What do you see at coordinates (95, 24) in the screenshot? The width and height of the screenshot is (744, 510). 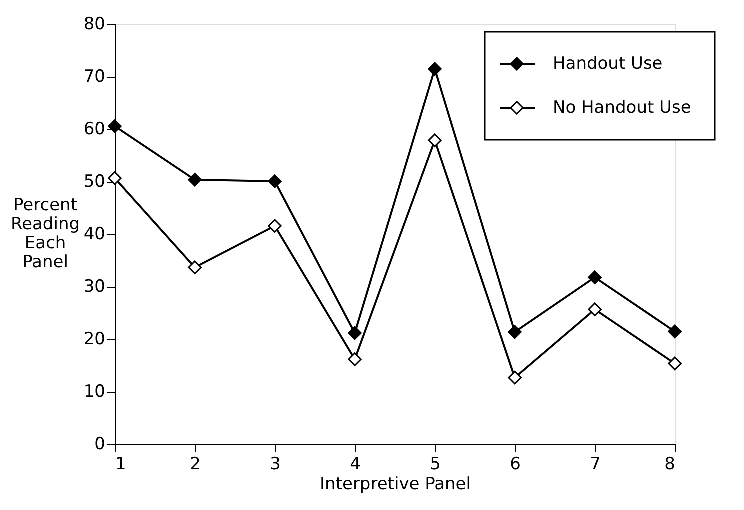 I see `y-tick-label: 80` at bounding box center [95, 24].